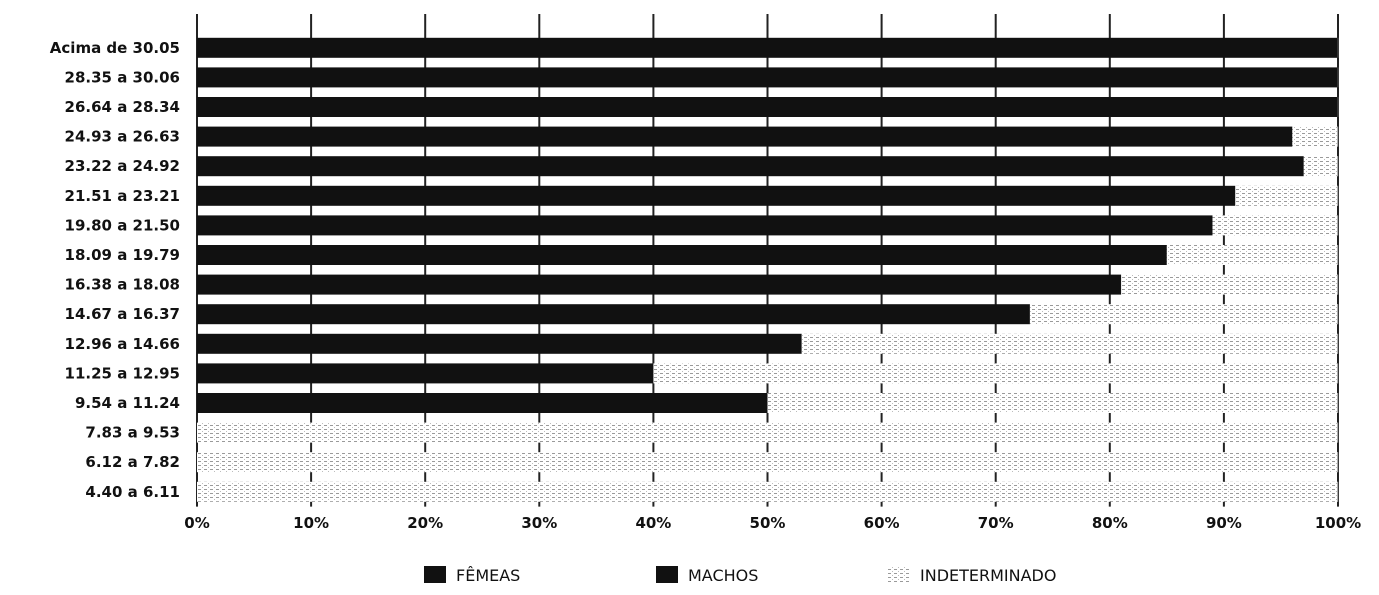 Image resolution: width=1379 pixels, height=595 pixels. What do you see at coordinates (122, 77) in the screenshot?
I see `category-label: 28.35 a 30.06` at bounding box center [122, 77].